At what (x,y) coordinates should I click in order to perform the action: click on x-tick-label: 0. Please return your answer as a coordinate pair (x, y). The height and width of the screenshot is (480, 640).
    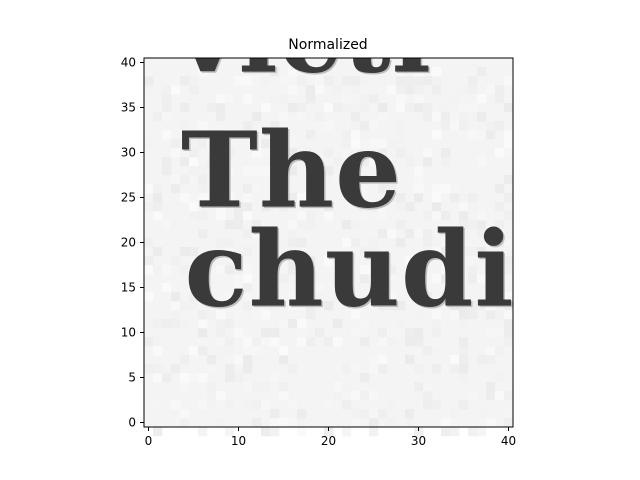
    Looking at the image, I should click on (149, 441).